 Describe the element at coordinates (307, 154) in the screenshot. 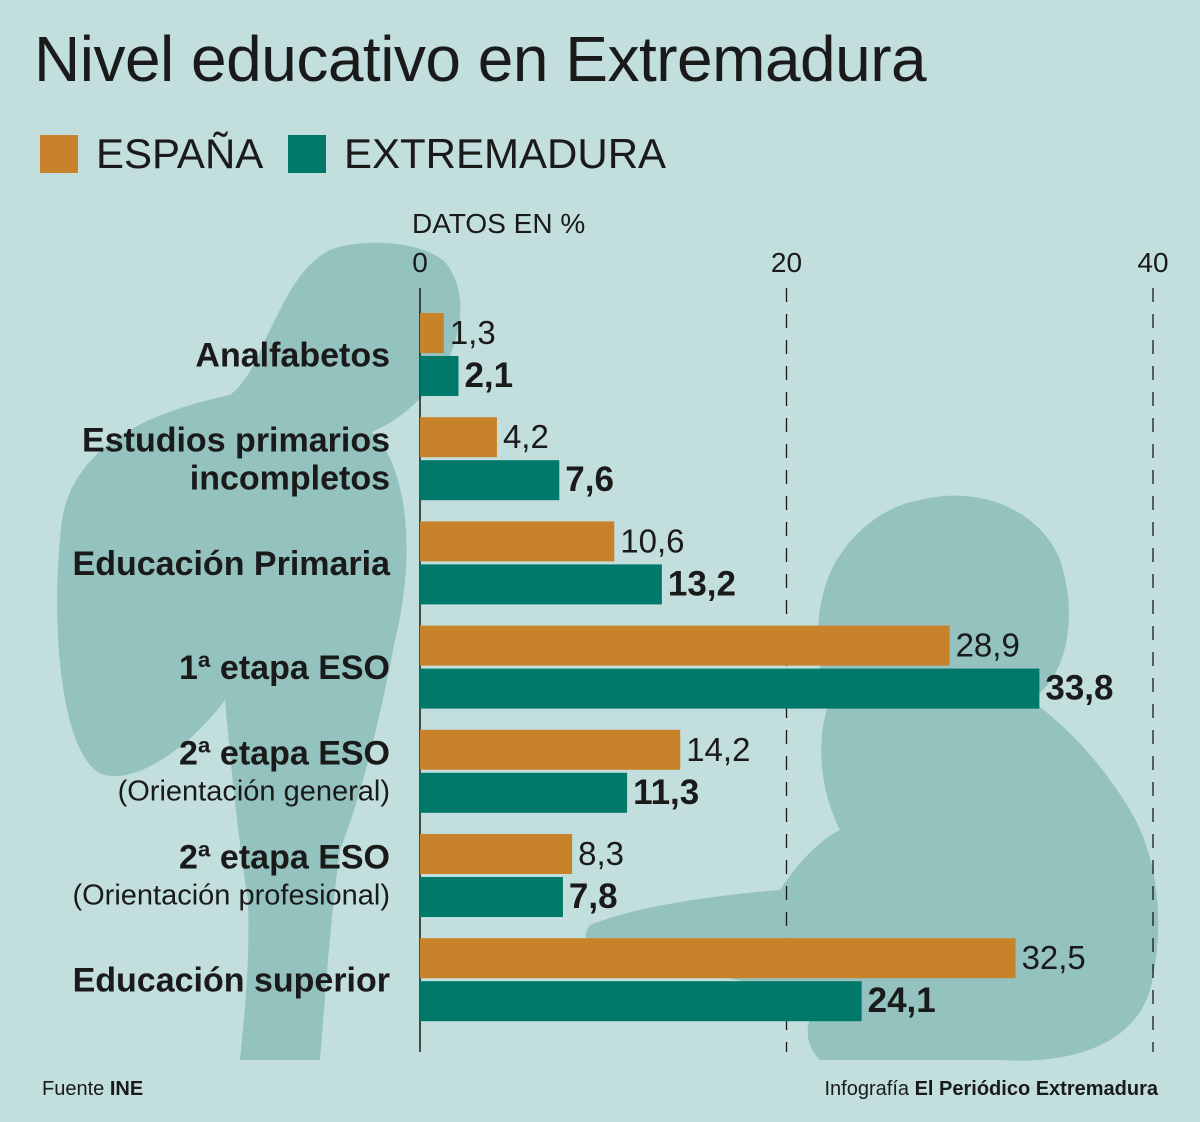

I see `legend-swatch-extremadura` at that location.